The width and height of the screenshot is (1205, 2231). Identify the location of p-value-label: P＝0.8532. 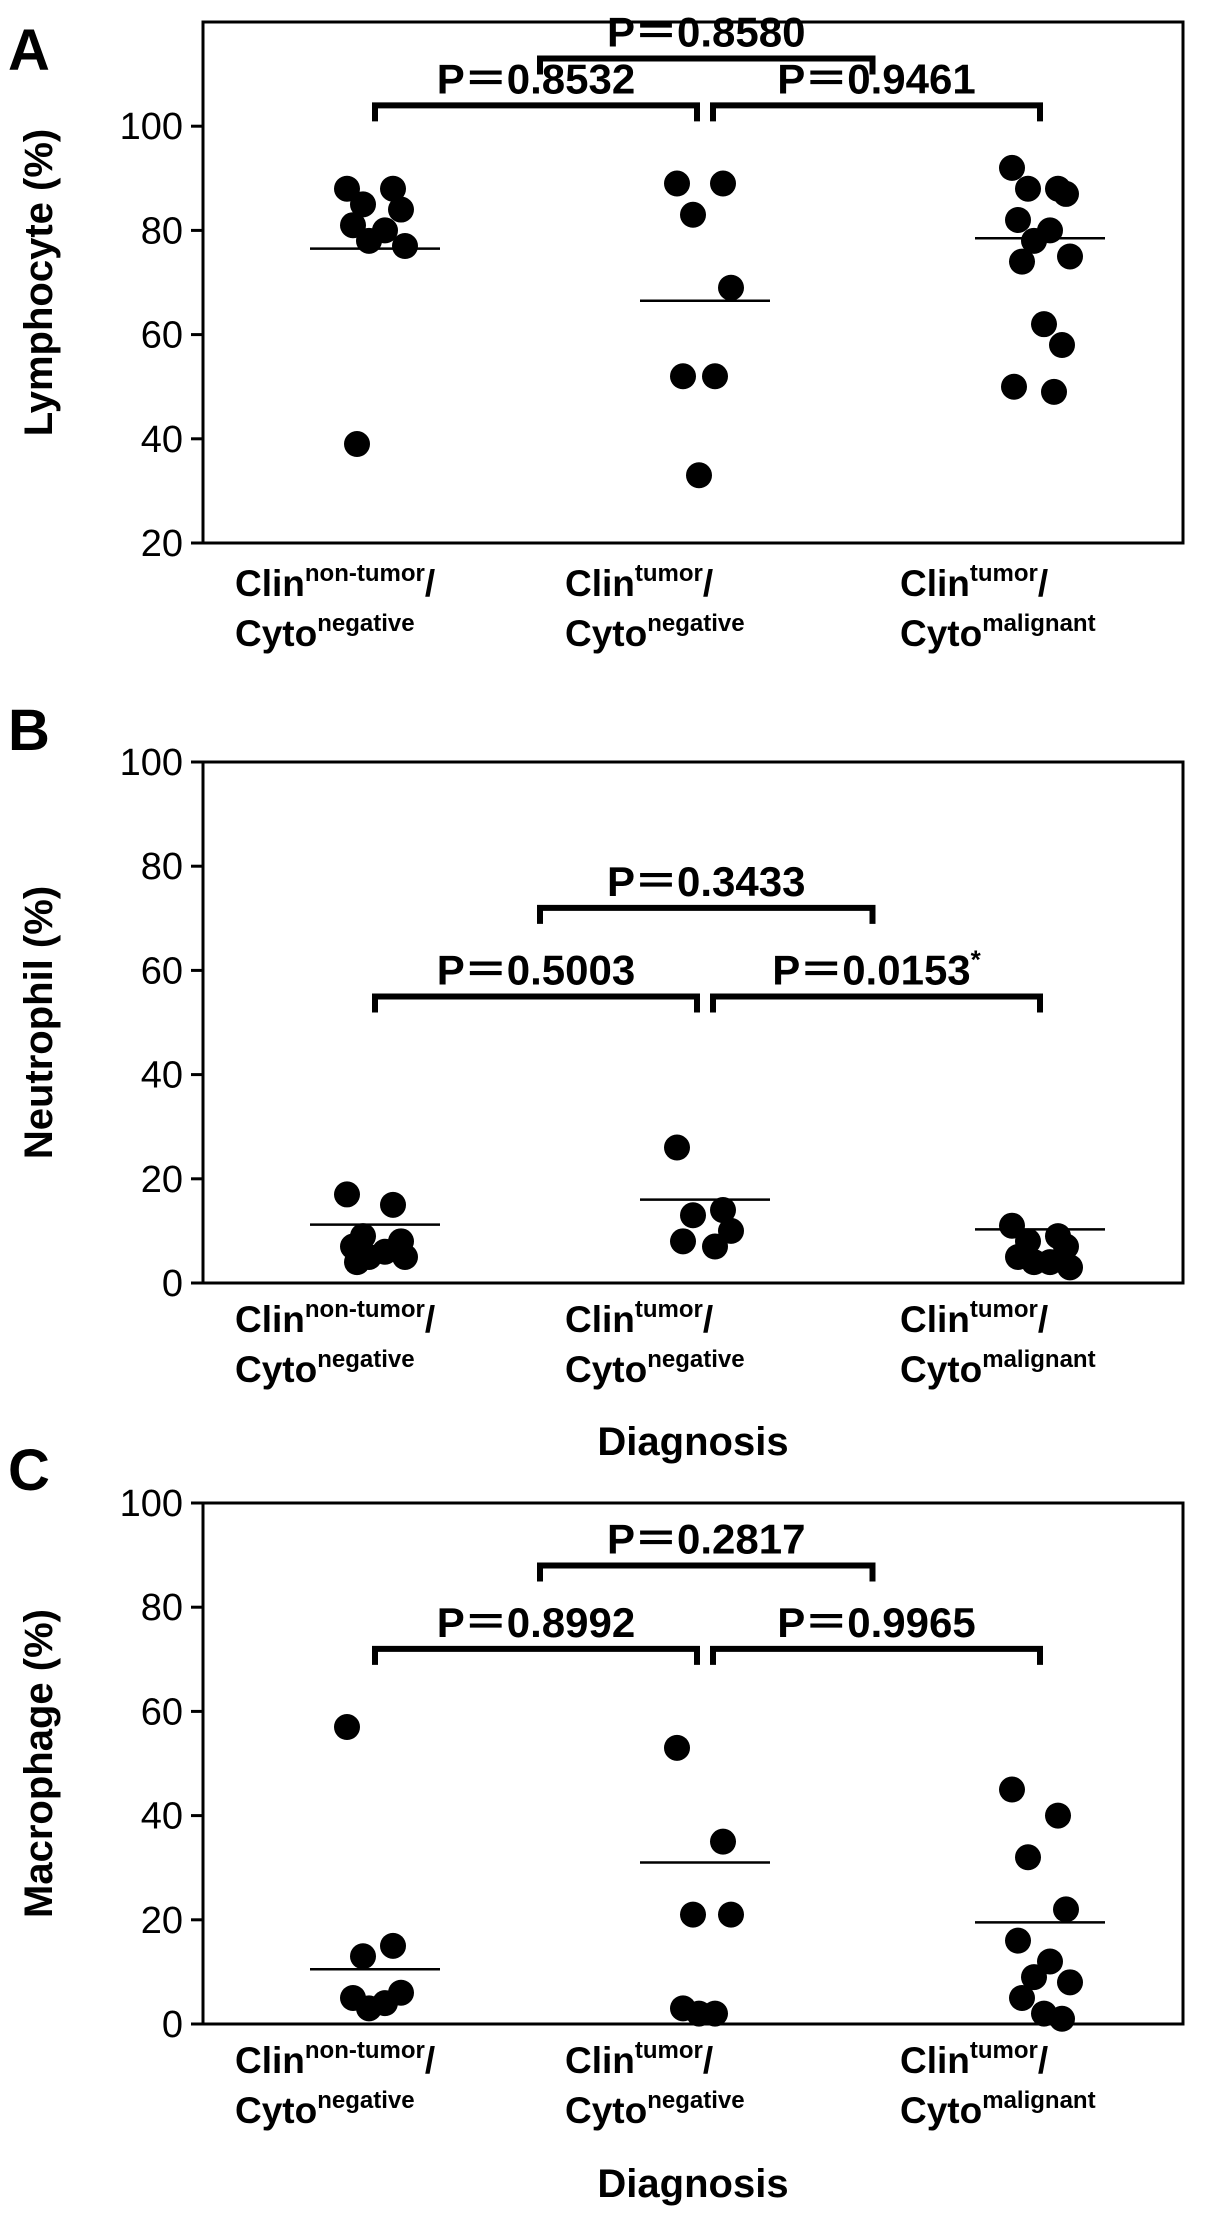
(536, 78).